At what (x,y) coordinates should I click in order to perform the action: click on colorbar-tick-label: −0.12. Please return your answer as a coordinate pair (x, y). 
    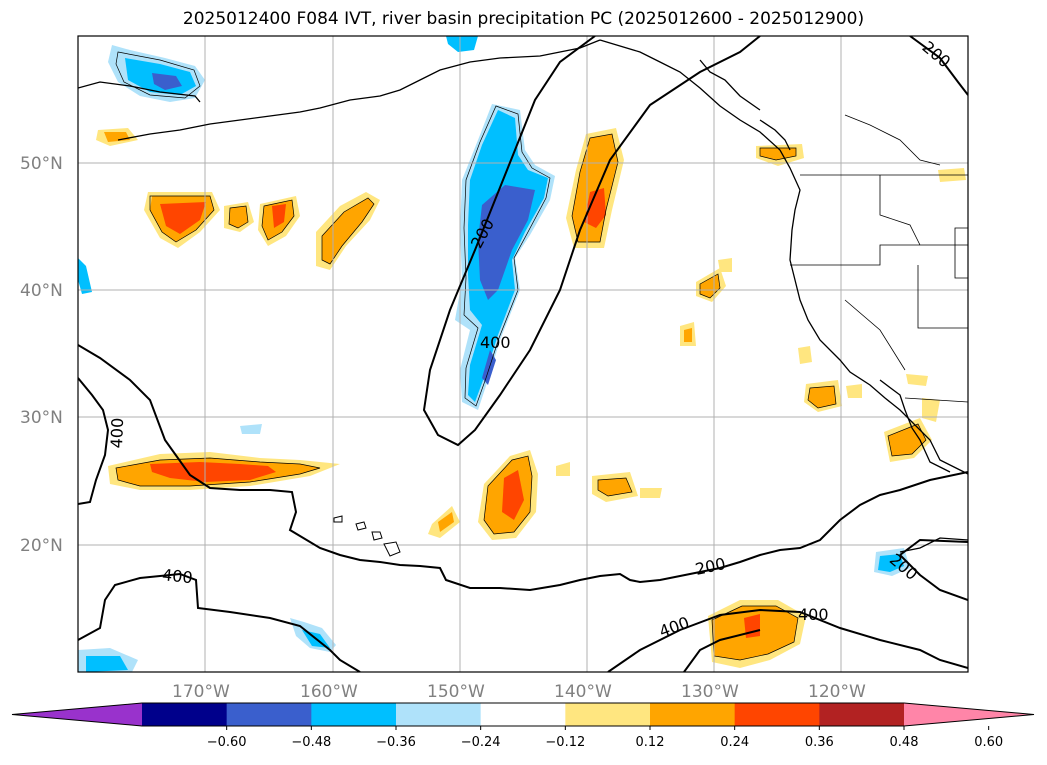
    Looking at the image, I should click on (565, 742).